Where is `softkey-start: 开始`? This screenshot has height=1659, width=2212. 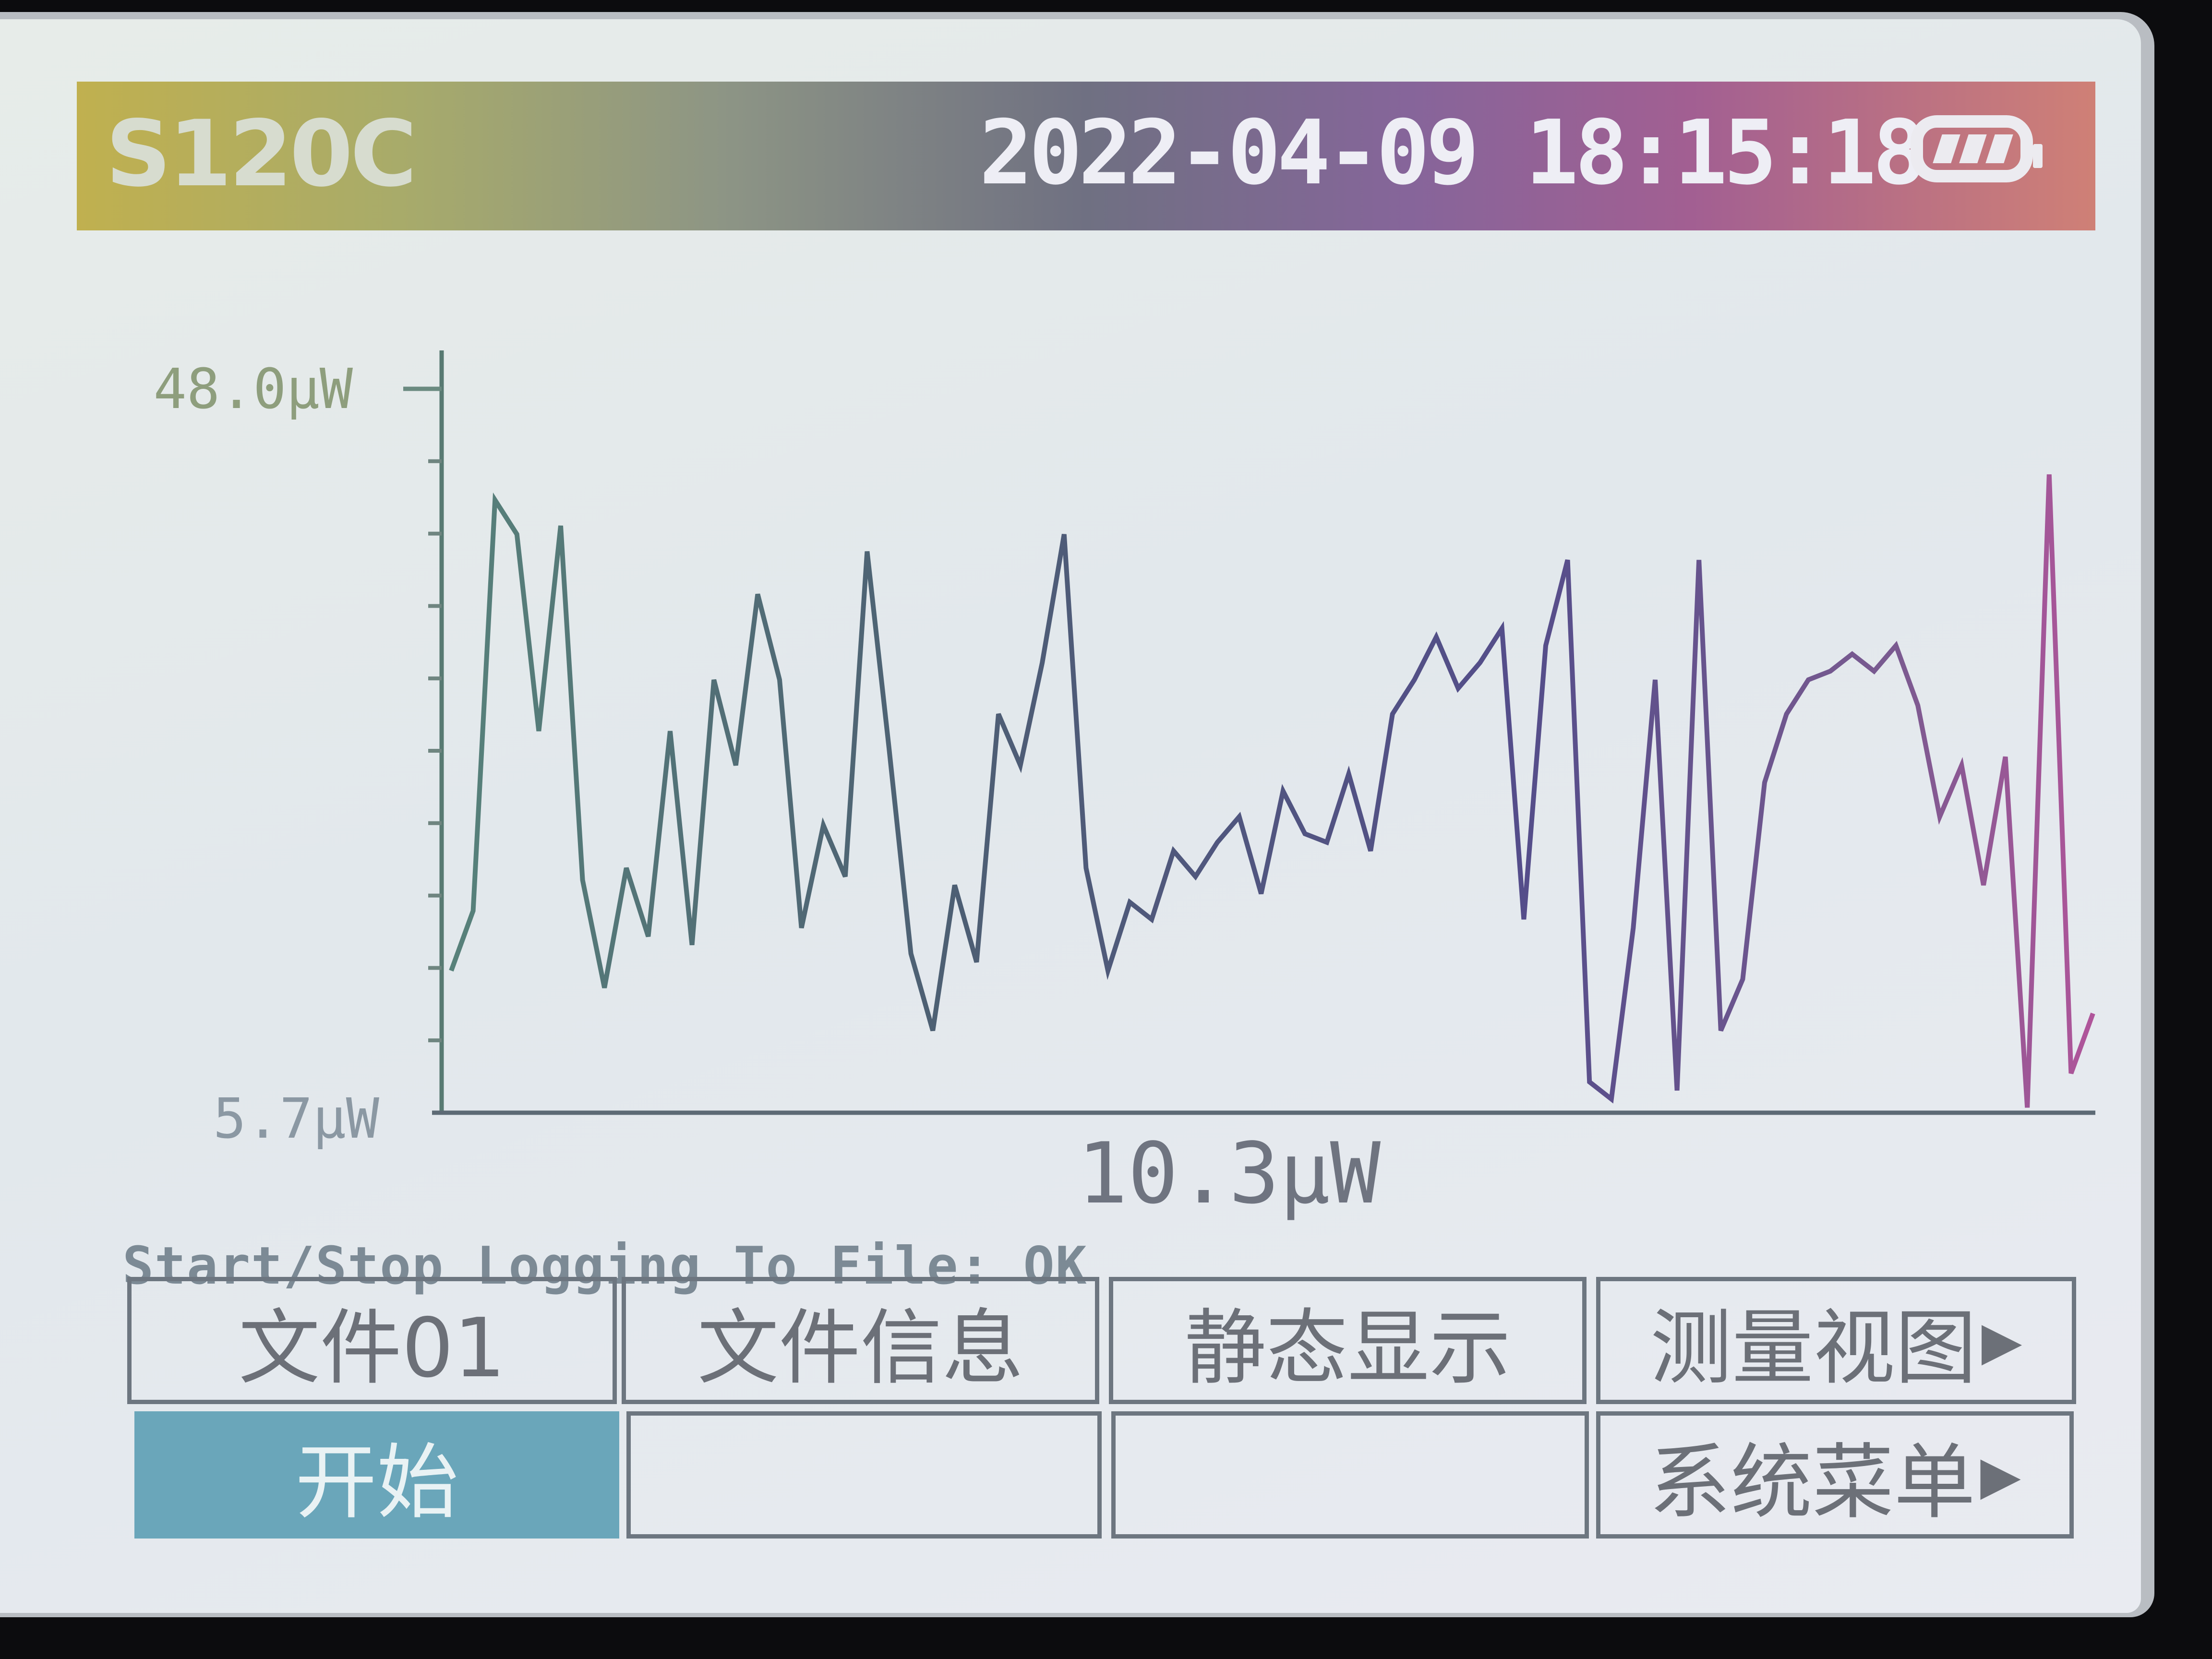
softkey-start: 开始 is located at coordinates (377, 1475).